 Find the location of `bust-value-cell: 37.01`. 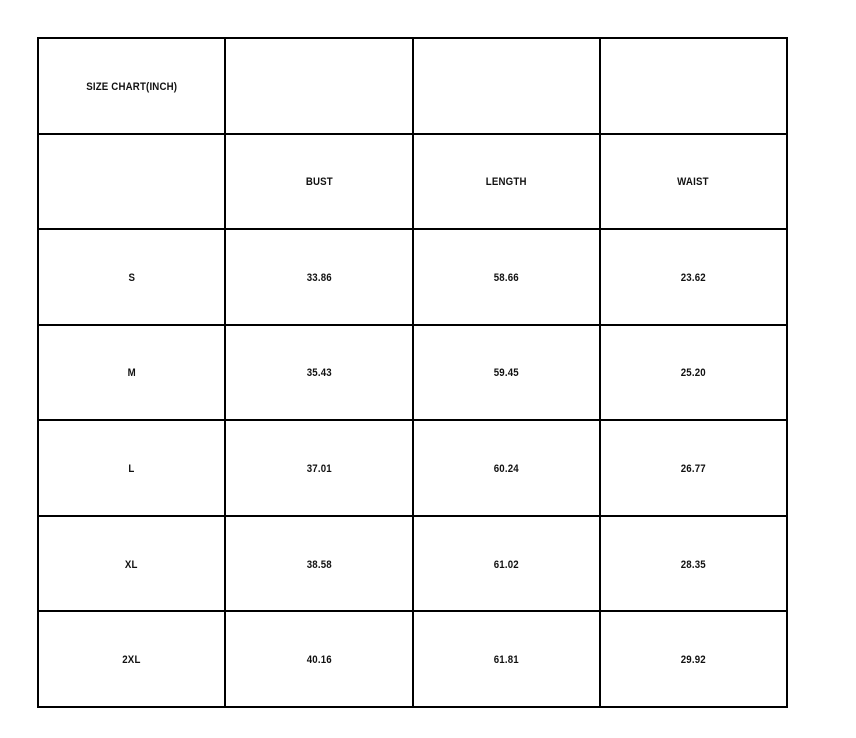

bust-value-cell: 37.01 is located at coordinates (319, 468).